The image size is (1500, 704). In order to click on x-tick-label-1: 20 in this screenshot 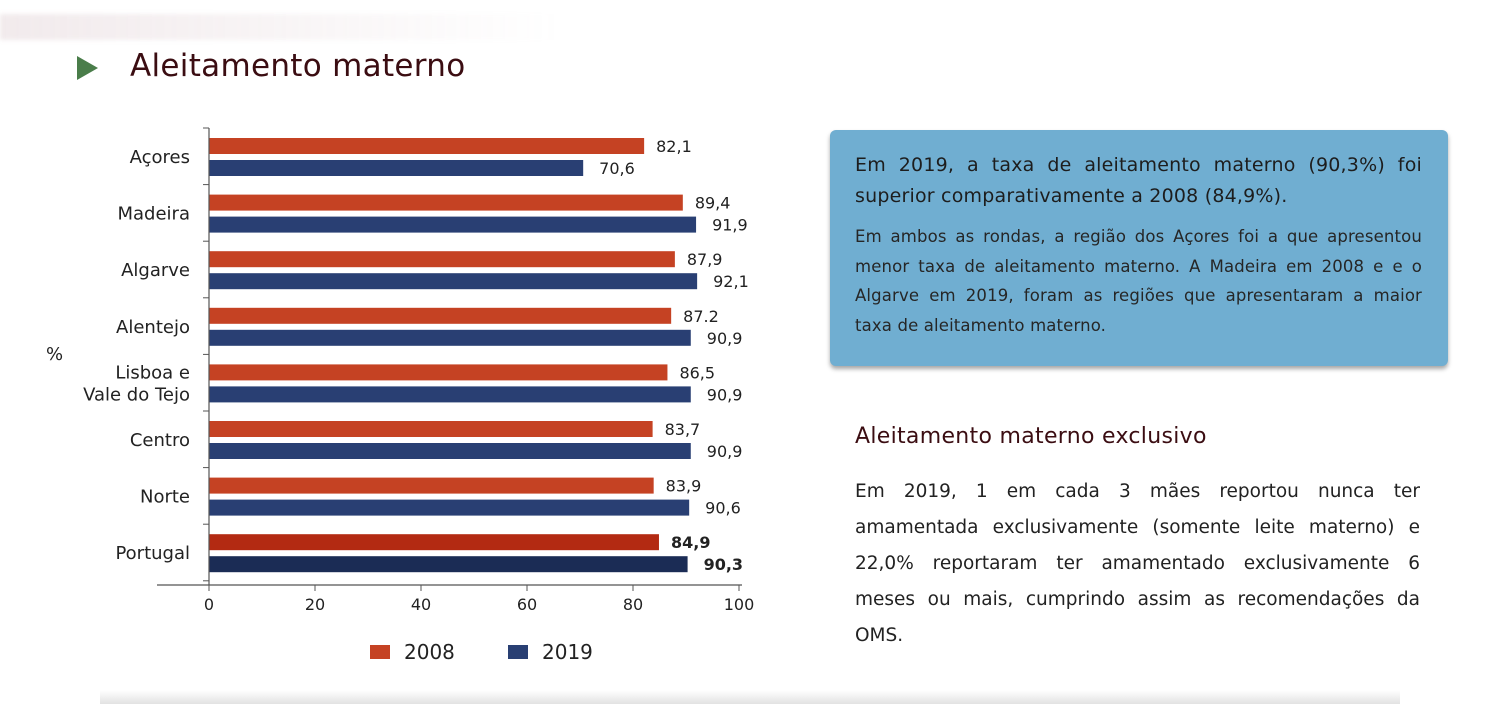, I will do `click(315, 604)`.